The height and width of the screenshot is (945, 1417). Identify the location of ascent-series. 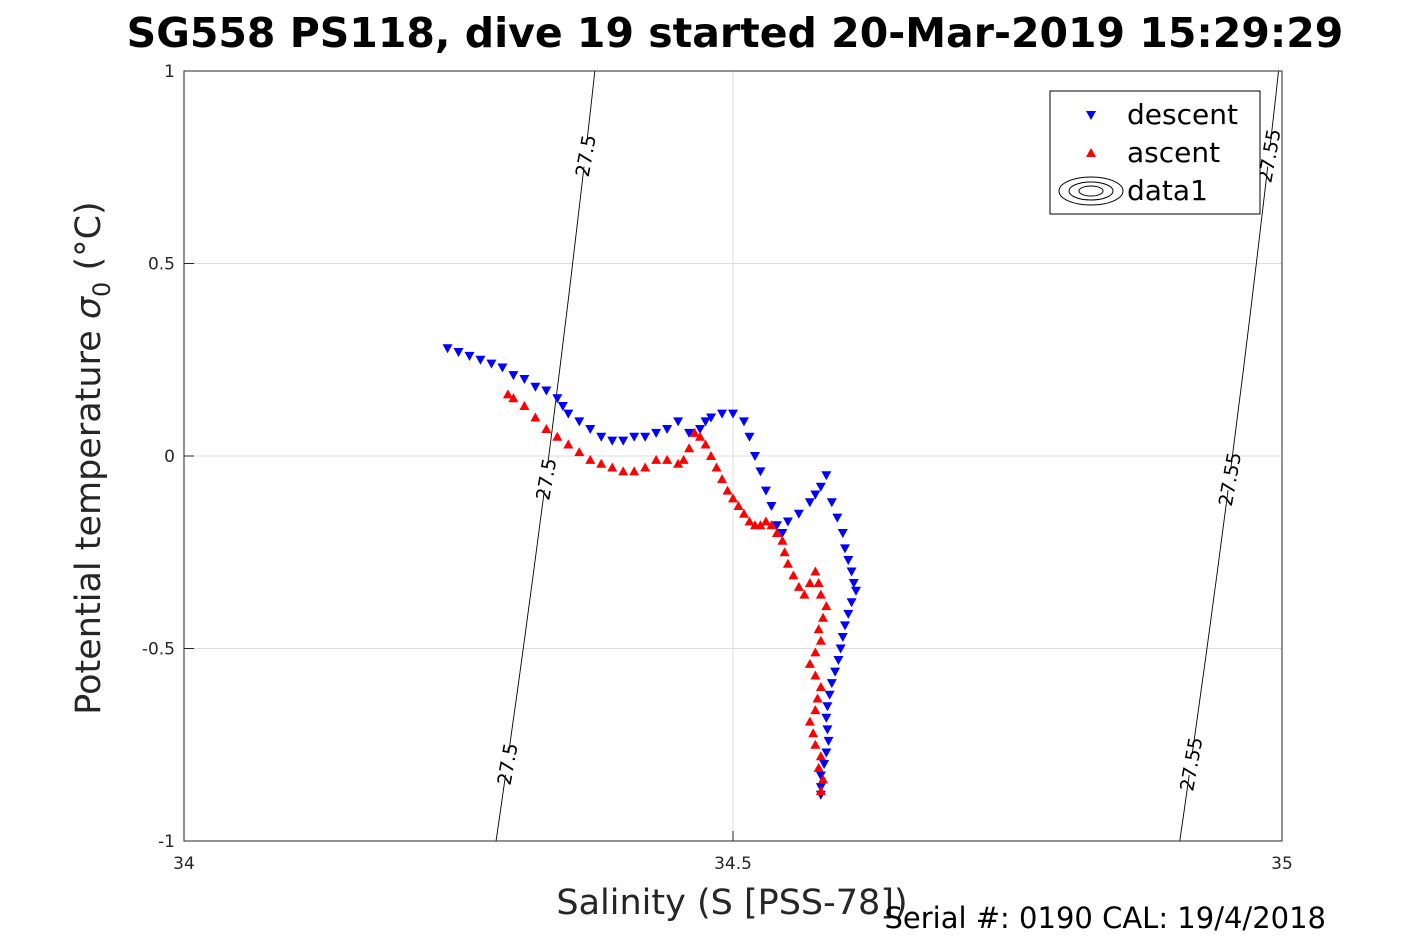
(667, 592).